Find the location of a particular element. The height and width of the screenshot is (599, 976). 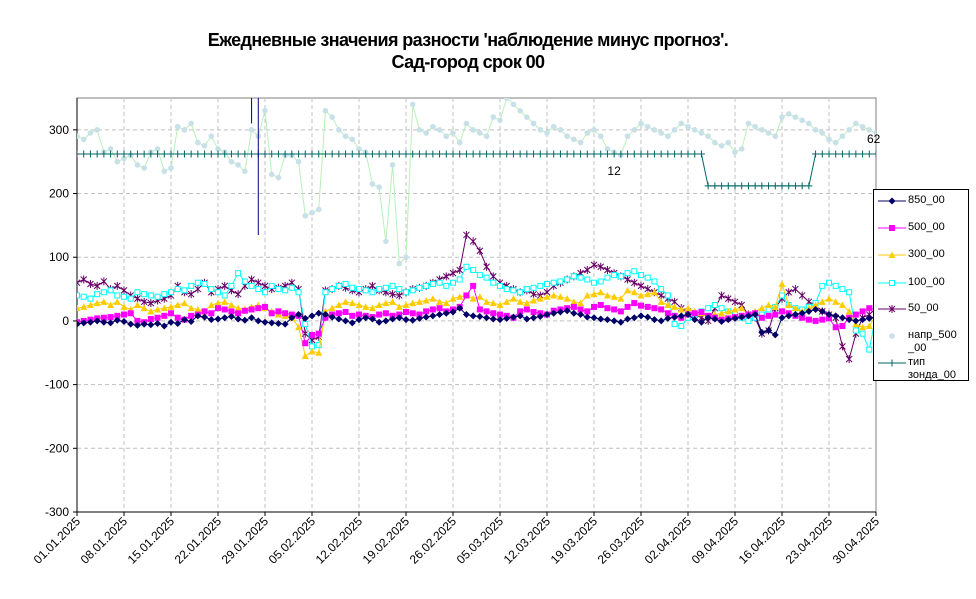

x-tick-label: 12.03.2025 is located at coordinates (527, 540).